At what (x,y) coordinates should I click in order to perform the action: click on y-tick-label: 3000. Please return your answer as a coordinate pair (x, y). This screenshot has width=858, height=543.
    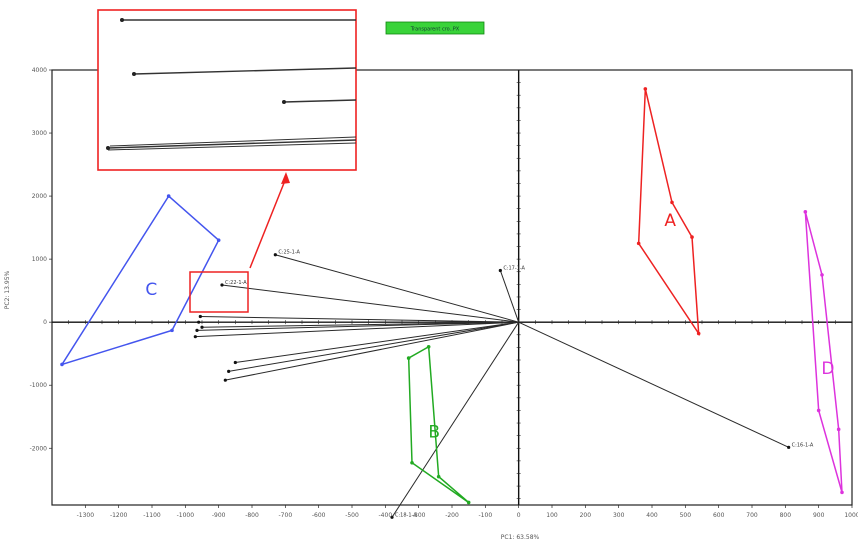
    Looking at the image, I should click on (39, 133).